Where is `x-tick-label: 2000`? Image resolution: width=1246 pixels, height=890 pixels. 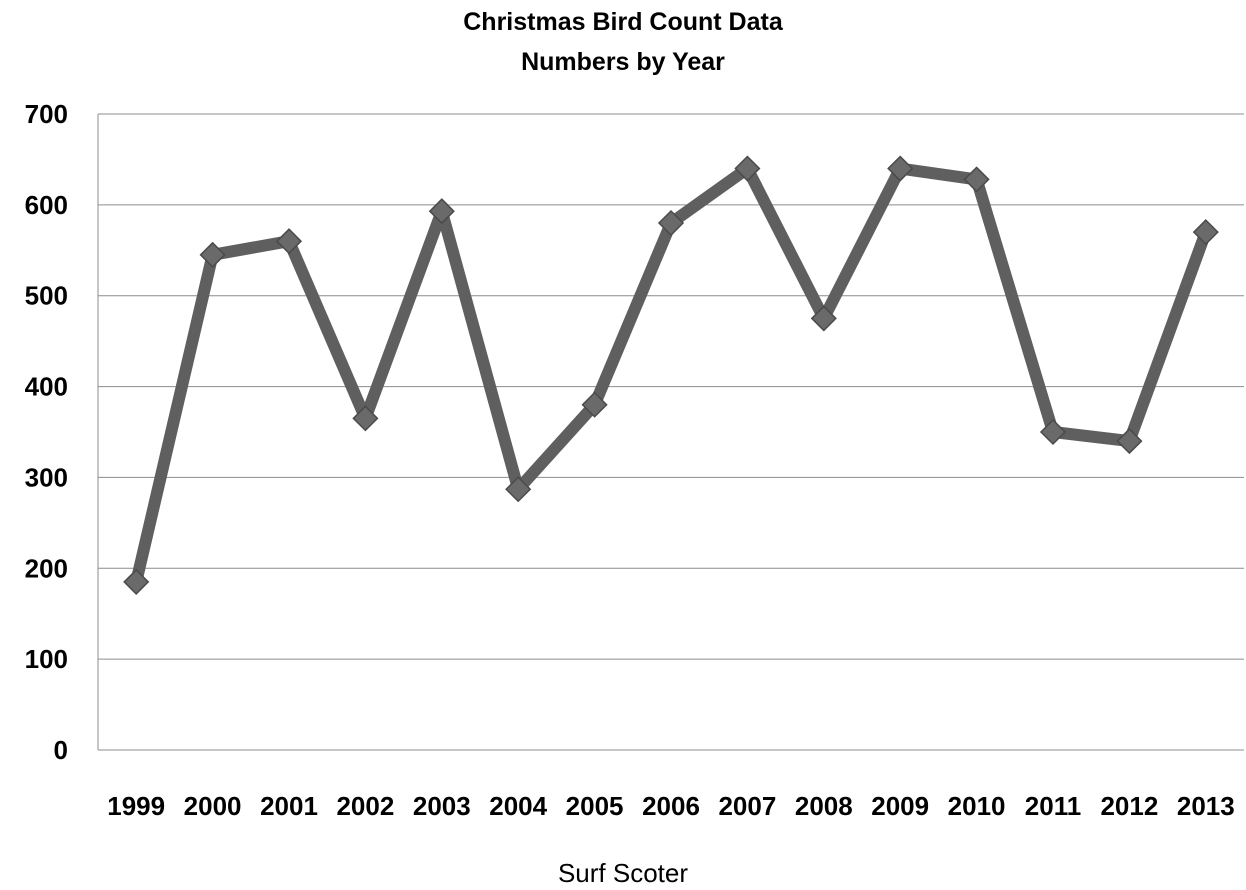 x-tick-label: 2000 is located at coordinates (213, 806).